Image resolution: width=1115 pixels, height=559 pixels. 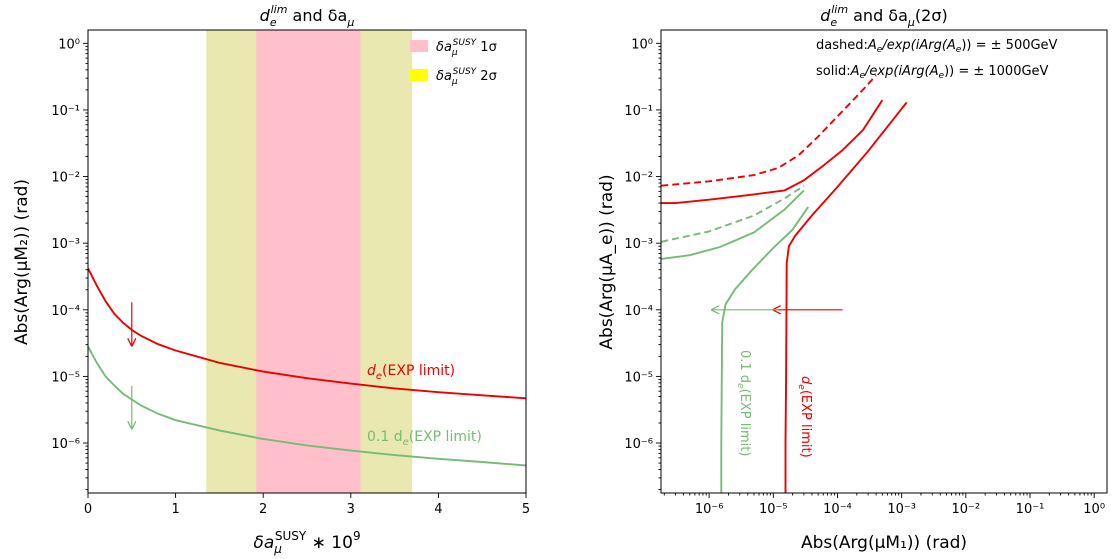 I want to click on x-tick-label-1: 10⁻⁵, so click(x=773, y=509).